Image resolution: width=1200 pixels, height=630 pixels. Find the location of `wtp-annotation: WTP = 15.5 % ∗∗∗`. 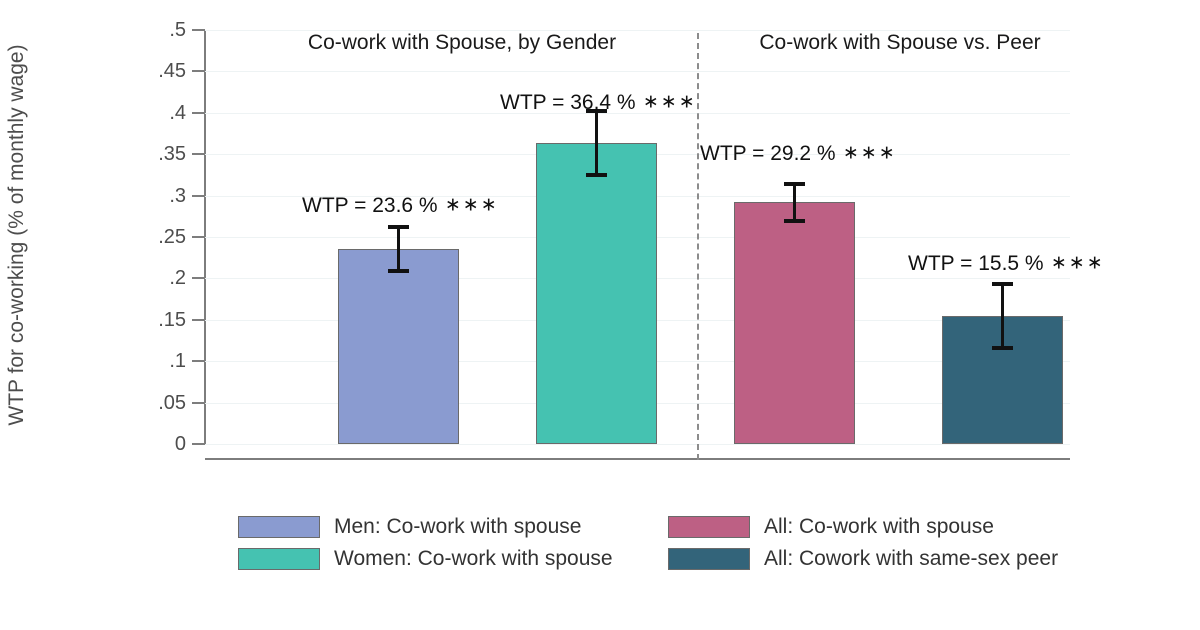

wtp-annotation: WTP = 15.5 % ∗∗∗ is located at coordinates (1006, 263).